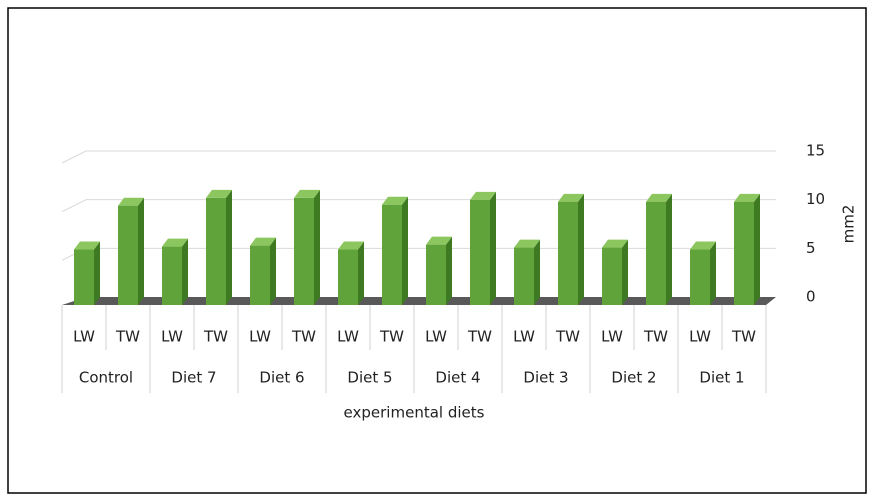 This screenshot has width=875, height=501. I want to click on group-label: Diet 1, so click(721, 378).